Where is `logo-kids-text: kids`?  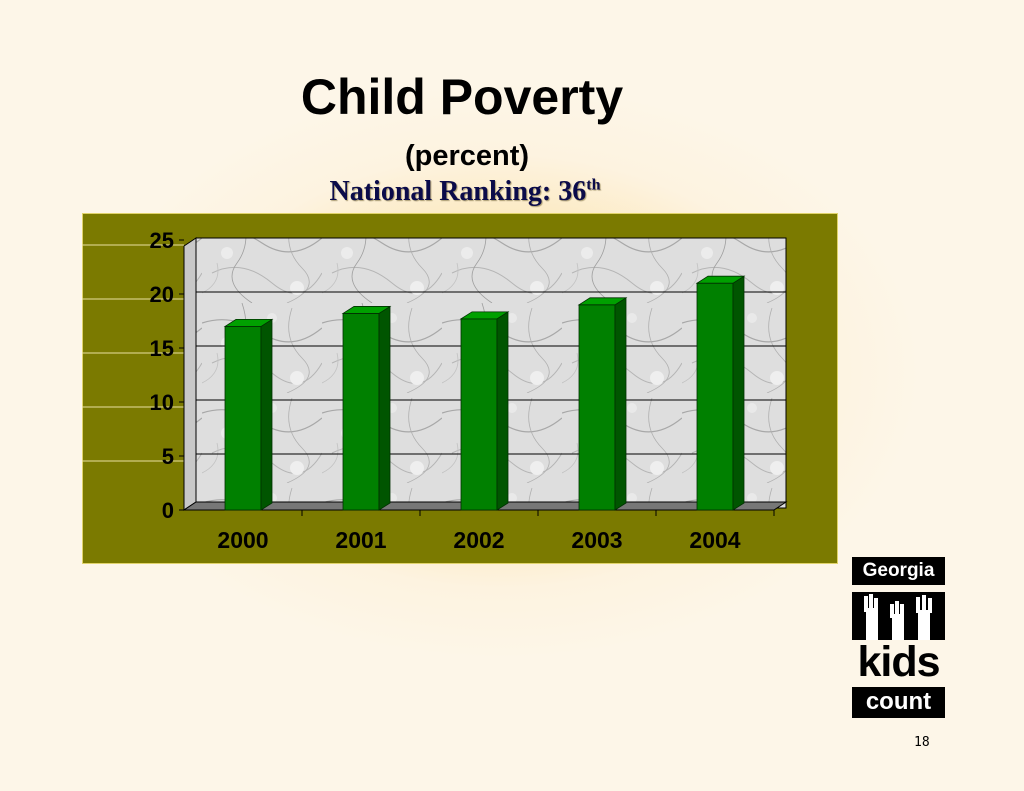
logo-kids-text: kids is located at coordinates (898, 662).